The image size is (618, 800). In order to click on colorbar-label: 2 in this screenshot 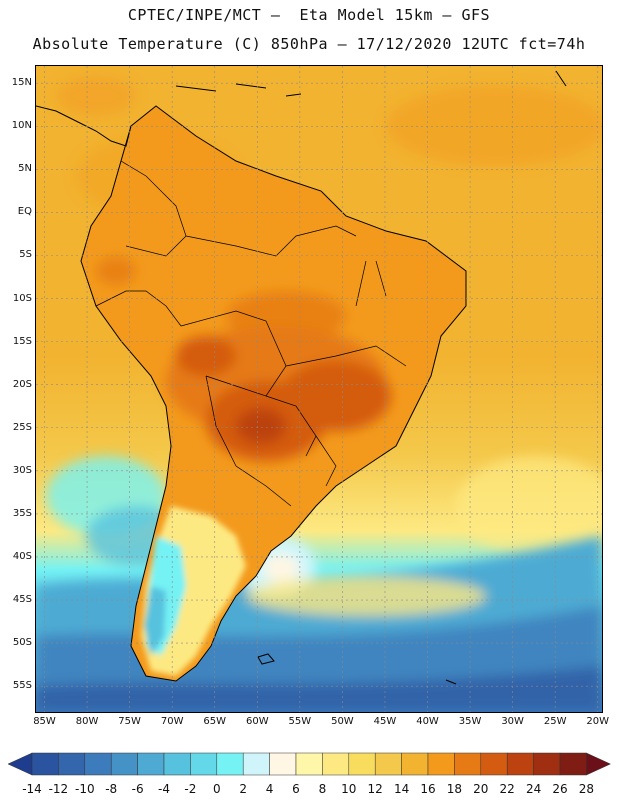, I will do `click(243, 789)`.